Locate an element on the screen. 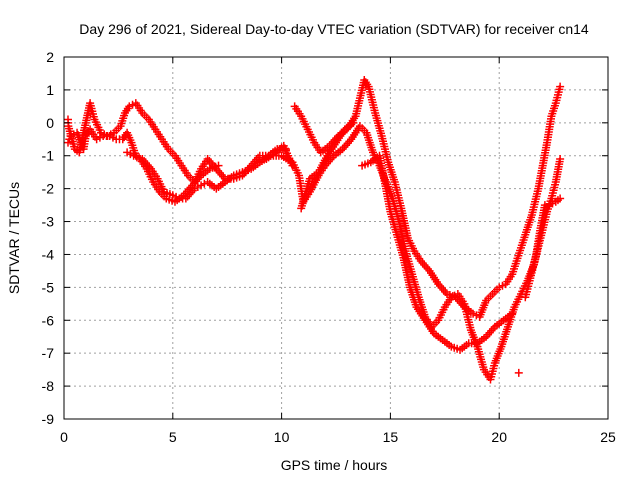 This screenshot has height=480, width=640. y-tick-label: -9 is located at coordinates (48, 419).